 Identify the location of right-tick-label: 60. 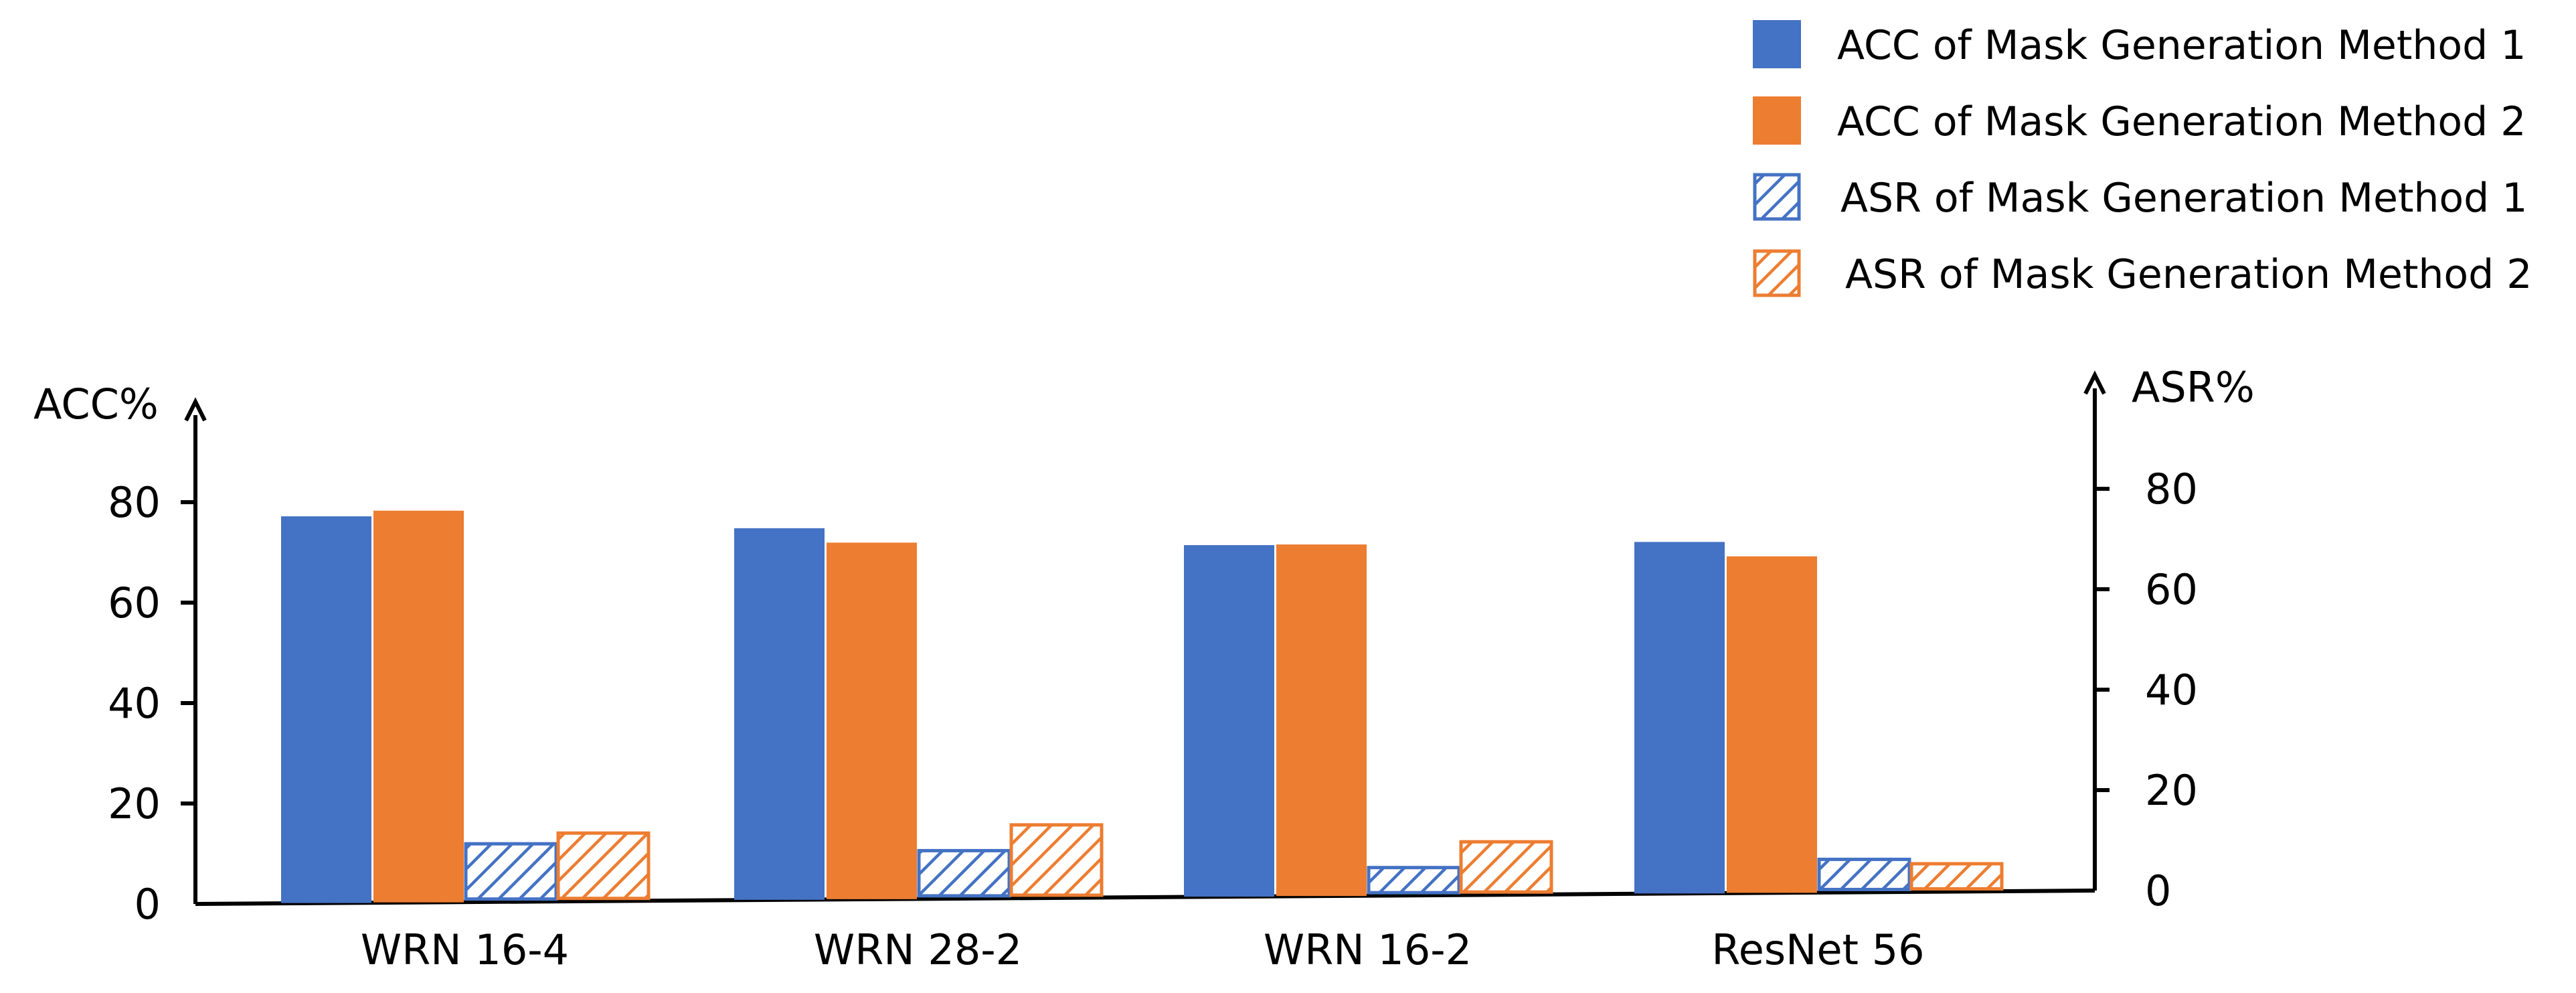
(2171, 589).